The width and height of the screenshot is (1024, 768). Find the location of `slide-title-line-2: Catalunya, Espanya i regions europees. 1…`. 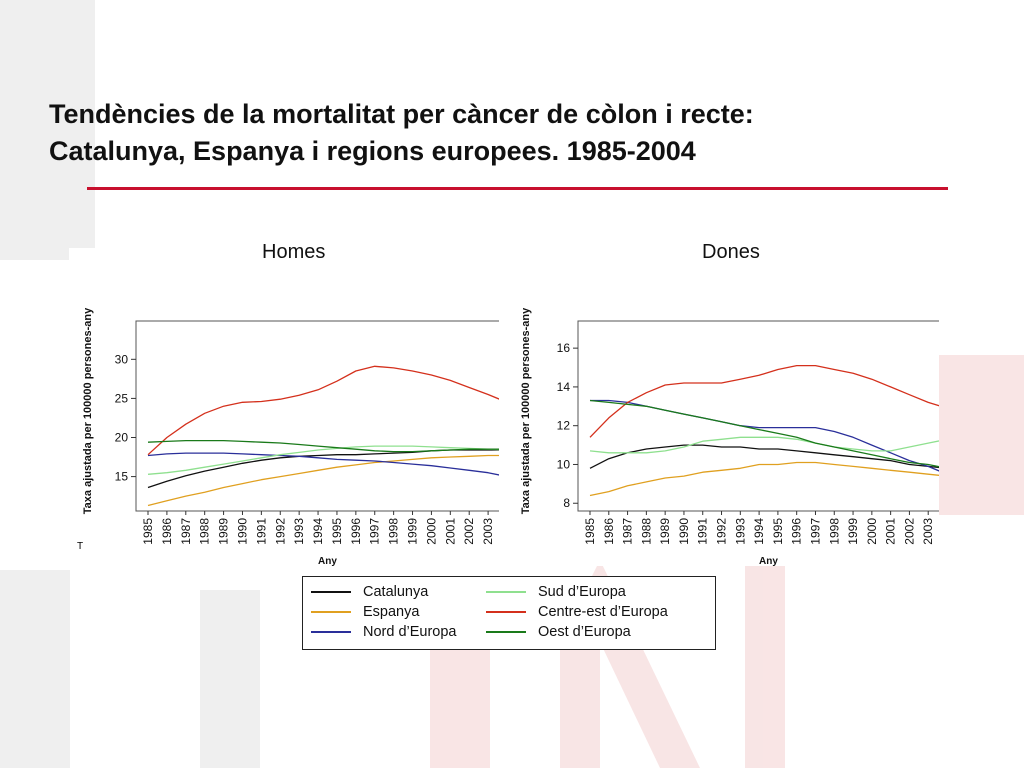

slide-title-line-2: Catalunya, Espanya i regions europees. 1… is located at coordinates (372, 151).